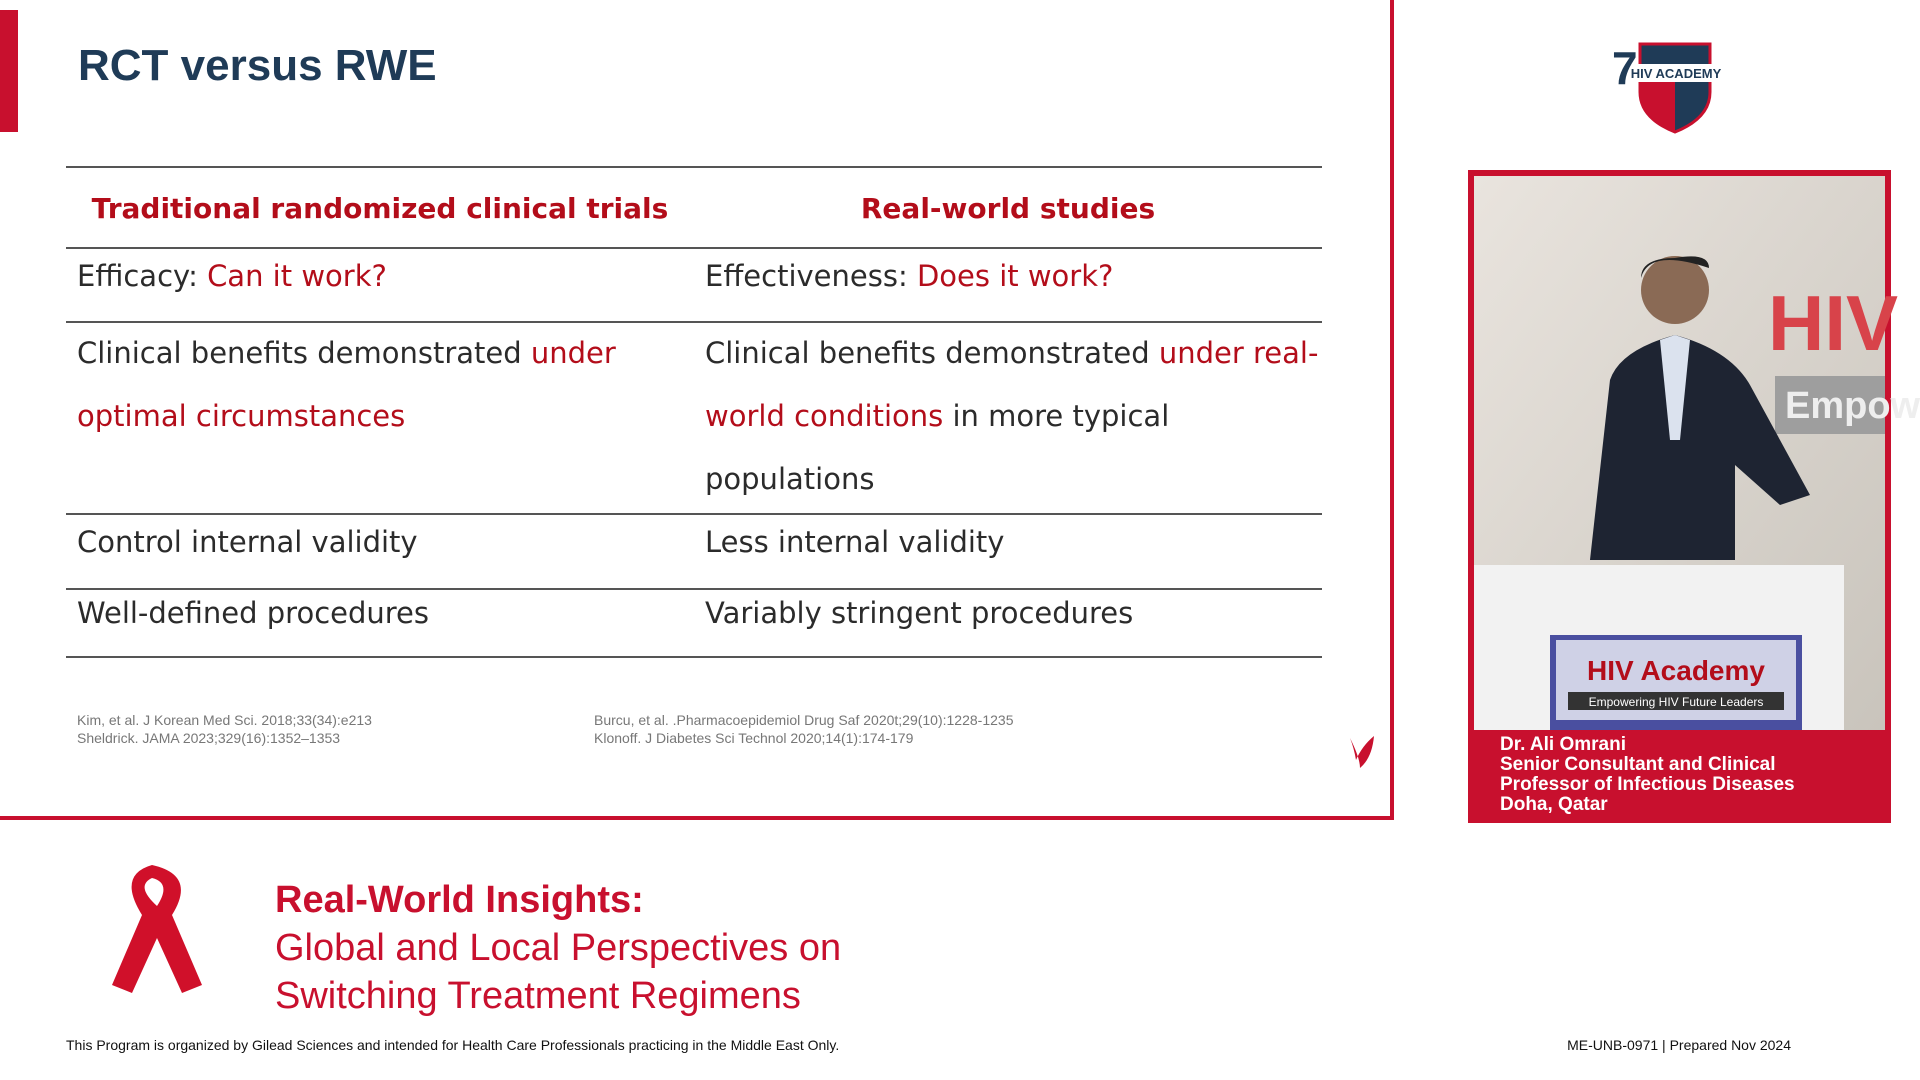  I want to click on table-cell-line: world conditions in more typical, so click(937, 416).